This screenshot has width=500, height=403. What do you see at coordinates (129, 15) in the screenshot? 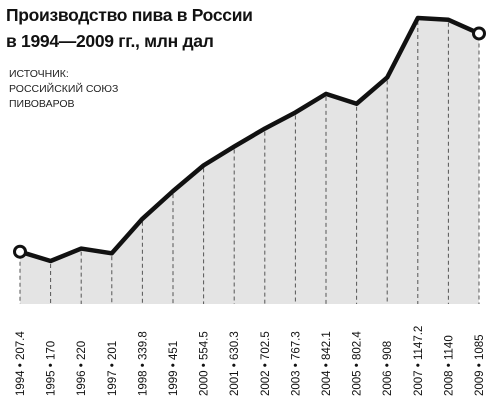
I see `chart-title-line-1: Производство пива в России` at bounding box center [129, 15].